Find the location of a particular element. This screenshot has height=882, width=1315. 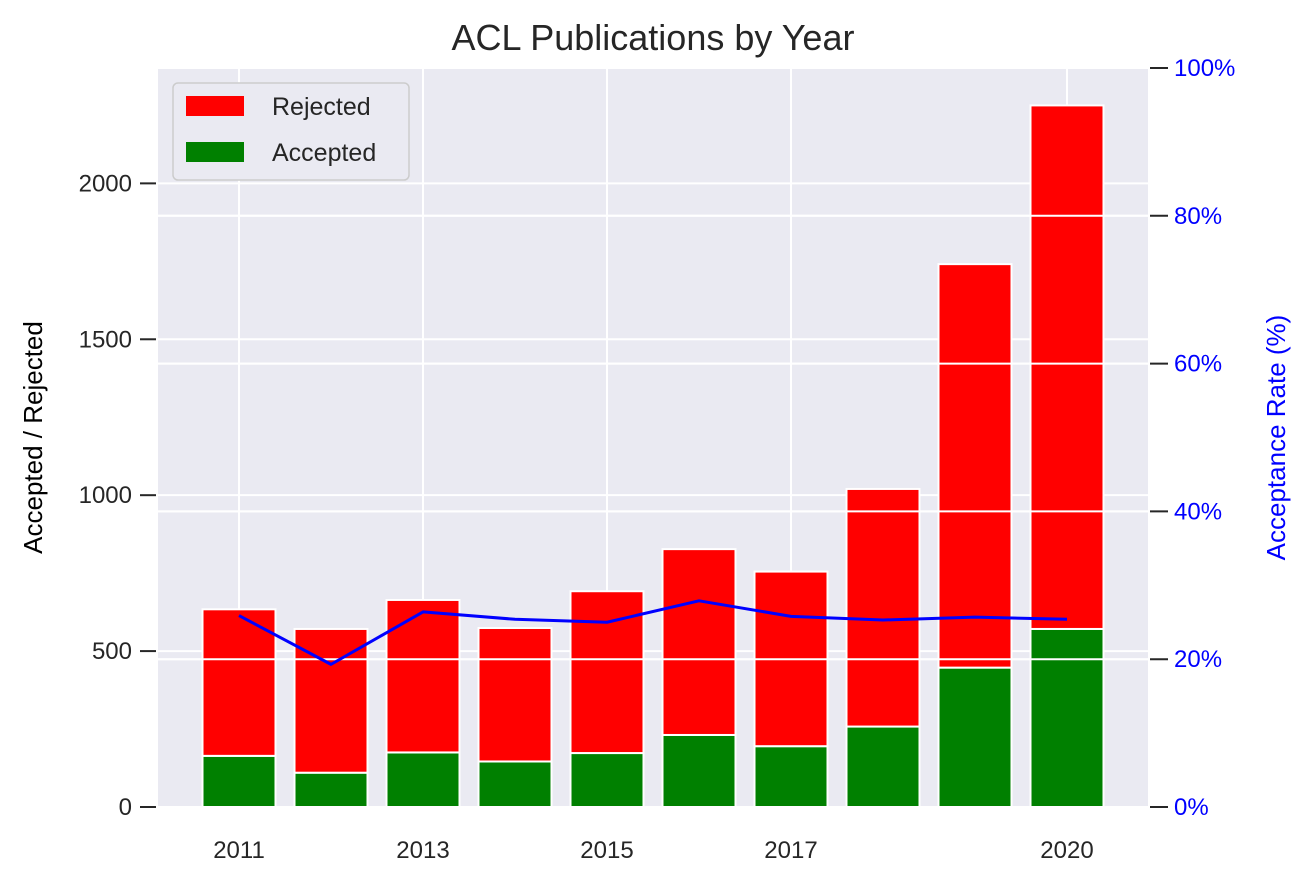

x-tick-label: 2015 is located at coordinates (606, 850).